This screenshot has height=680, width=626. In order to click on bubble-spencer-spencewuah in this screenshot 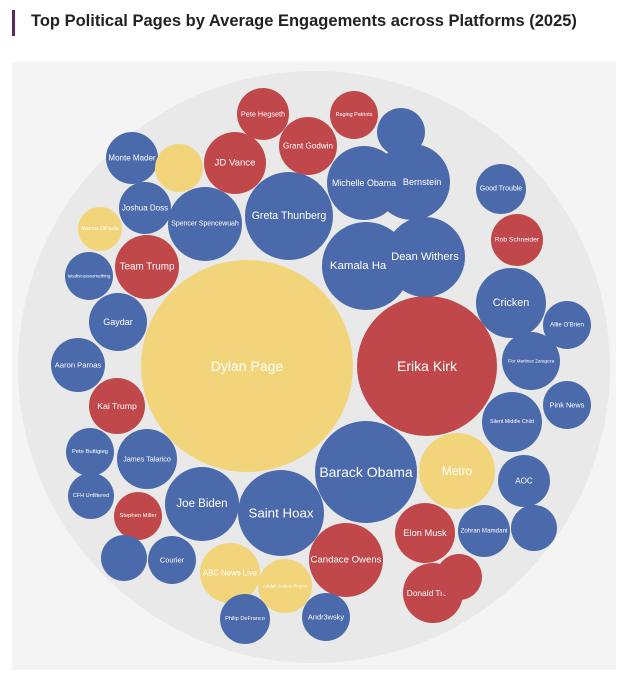, I will do `click(205, 224)`.